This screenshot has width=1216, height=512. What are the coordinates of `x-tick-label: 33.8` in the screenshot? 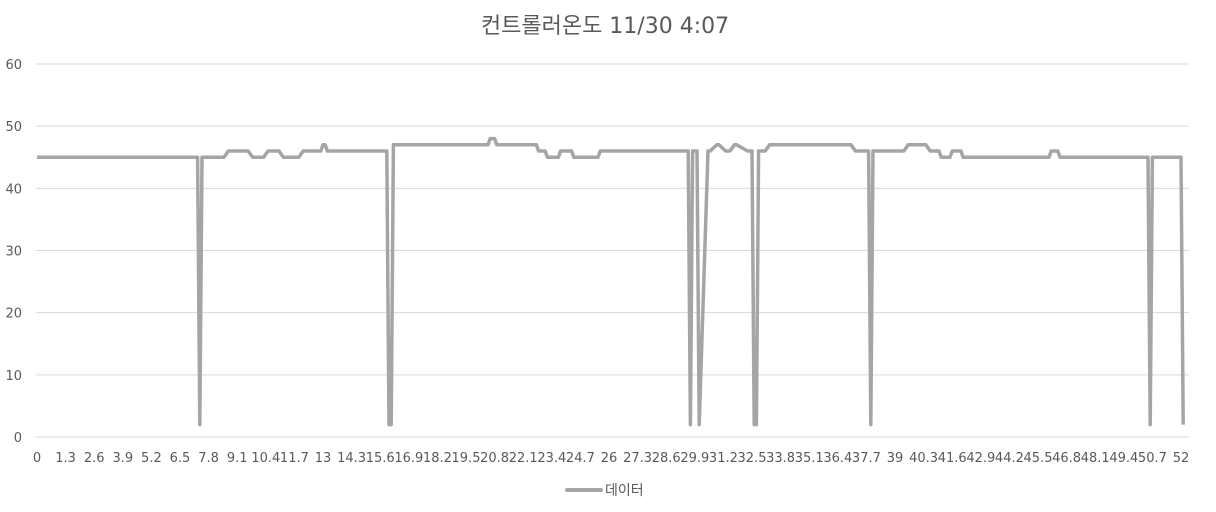 It's located at (780, 458).